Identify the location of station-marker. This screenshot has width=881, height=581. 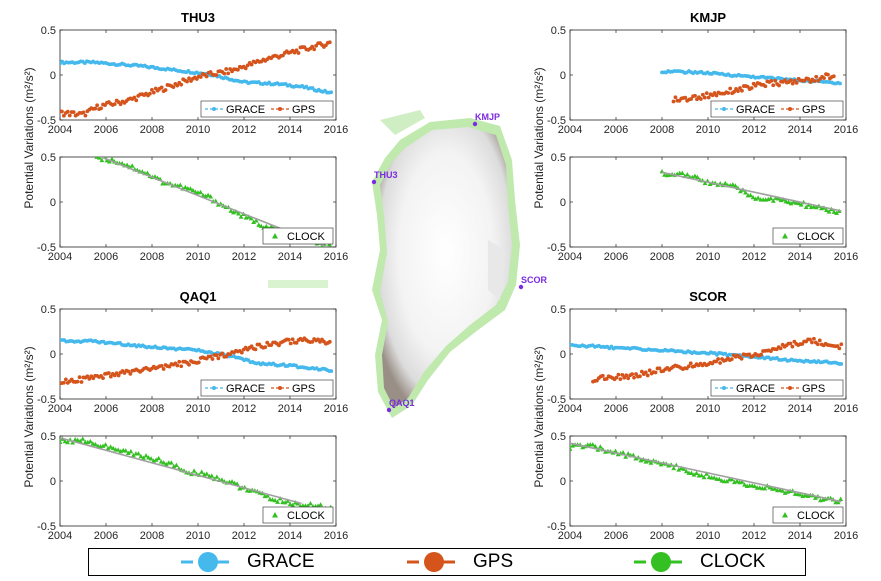
(389, 410).